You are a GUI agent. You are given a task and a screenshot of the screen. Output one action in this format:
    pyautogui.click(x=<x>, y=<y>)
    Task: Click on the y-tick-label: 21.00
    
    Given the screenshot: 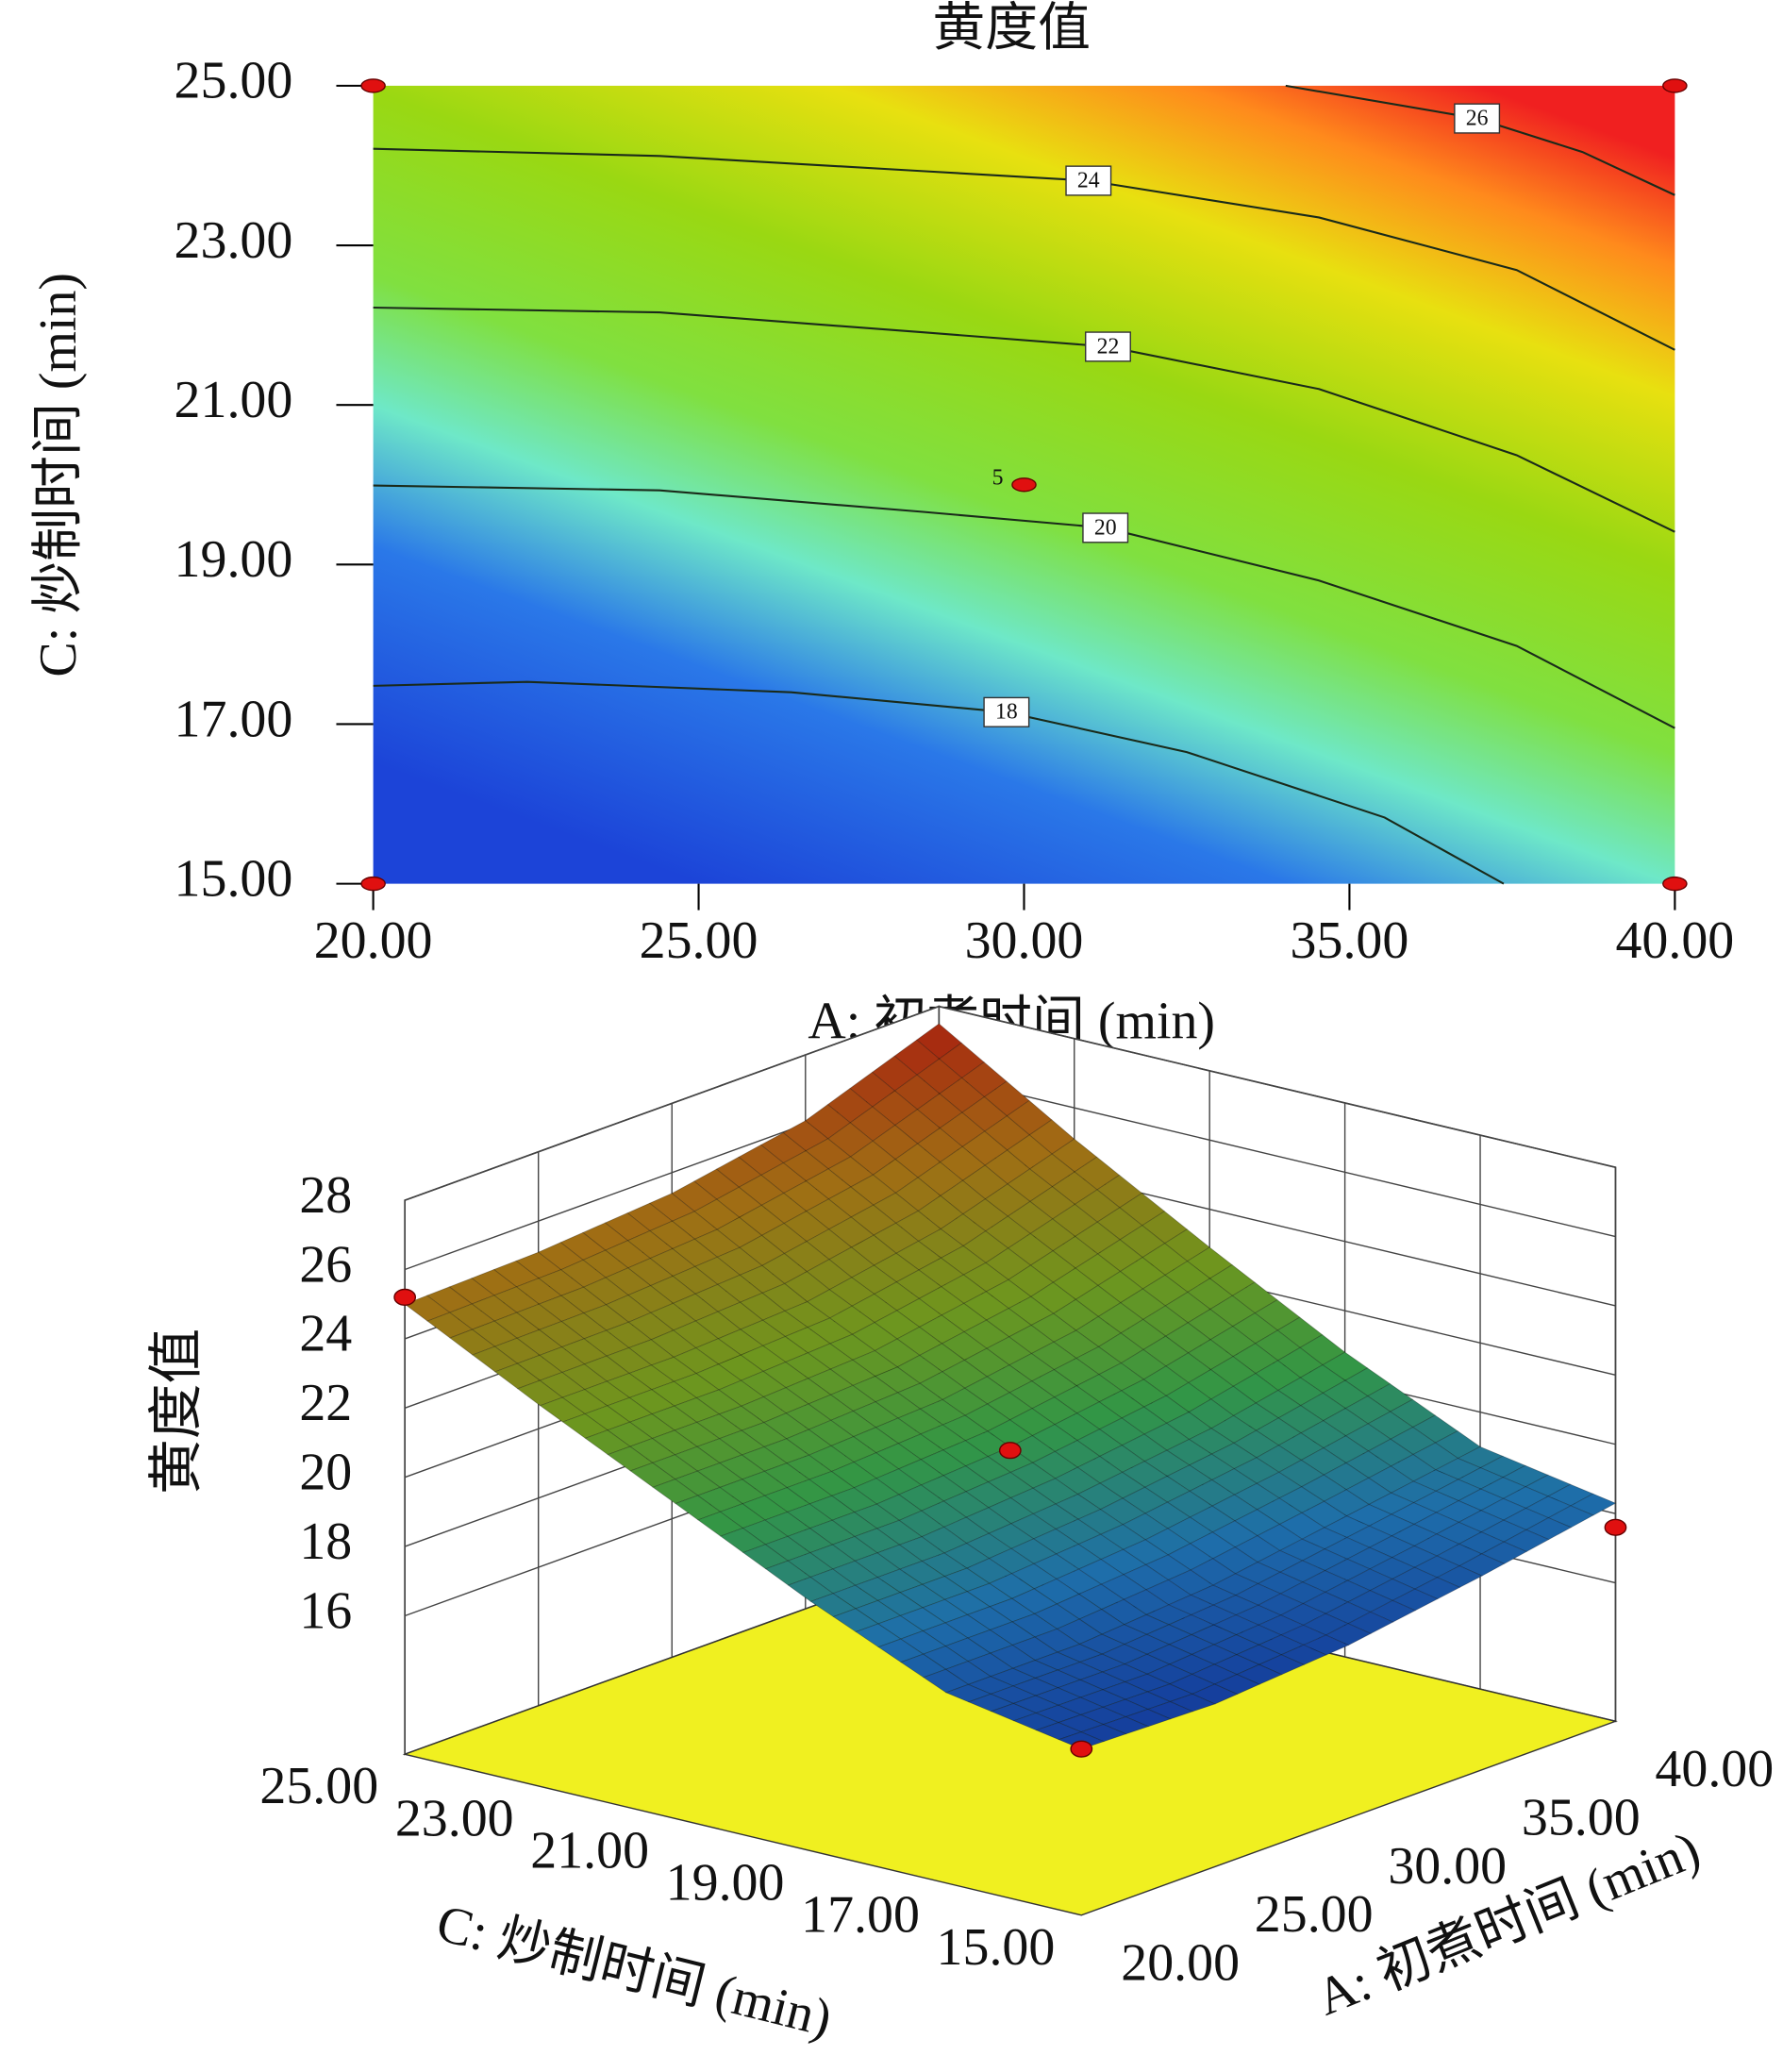 What is the action you would take?
    pyautogui.click(x=590, y=1850)
    